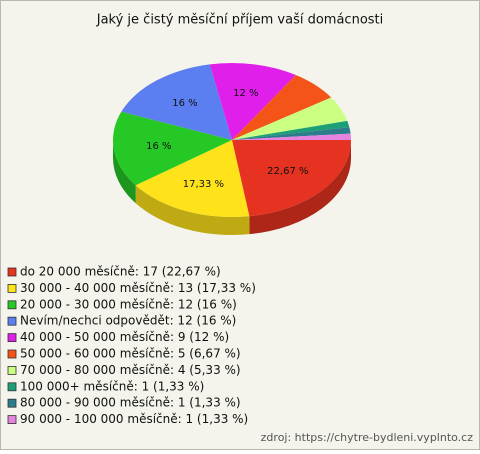  What do you see at coordinates (124, 337) in the screenshot?
I see `legend-label: 40 000 - 50 000 měsíčně: 9 (12 %)` at bounding box center [124, 337].